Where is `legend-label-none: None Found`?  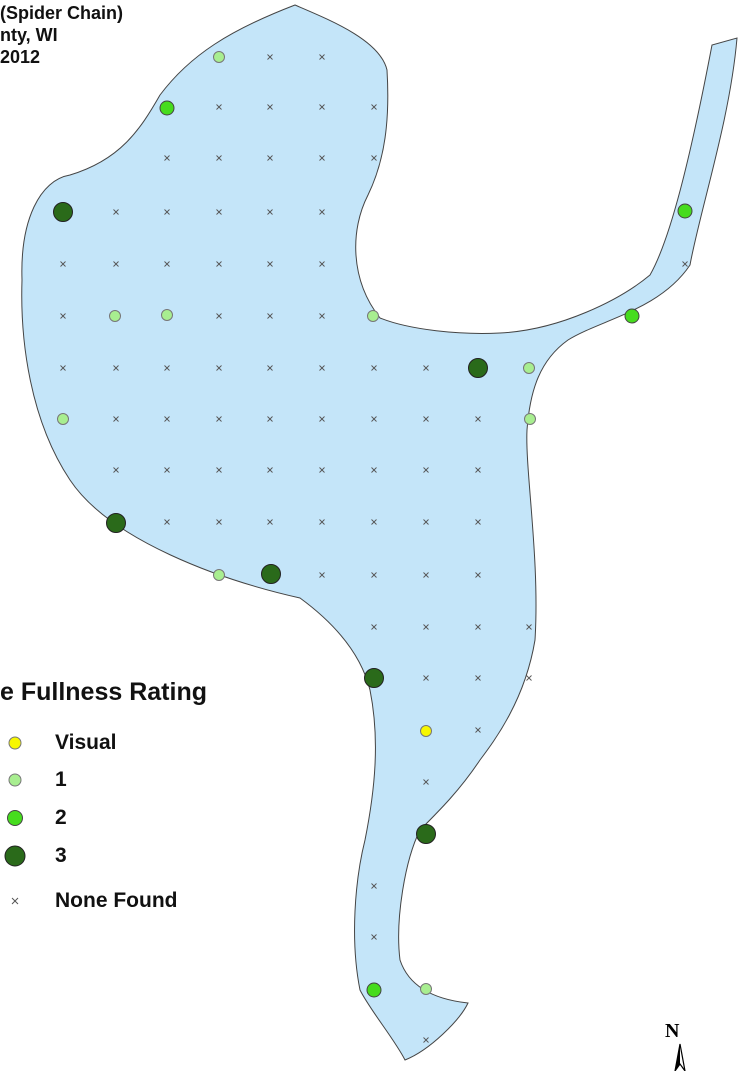
legend-label-none: None Found is located at coordinates (116, 900).